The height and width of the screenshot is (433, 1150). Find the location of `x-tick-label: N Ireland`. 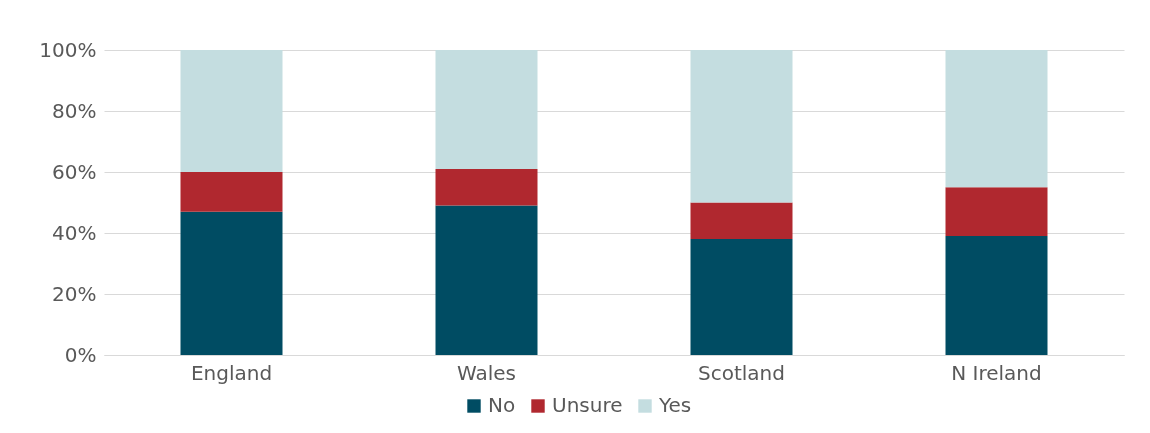

x-tick-label: N Ireland is located at coordinates (996, 372).